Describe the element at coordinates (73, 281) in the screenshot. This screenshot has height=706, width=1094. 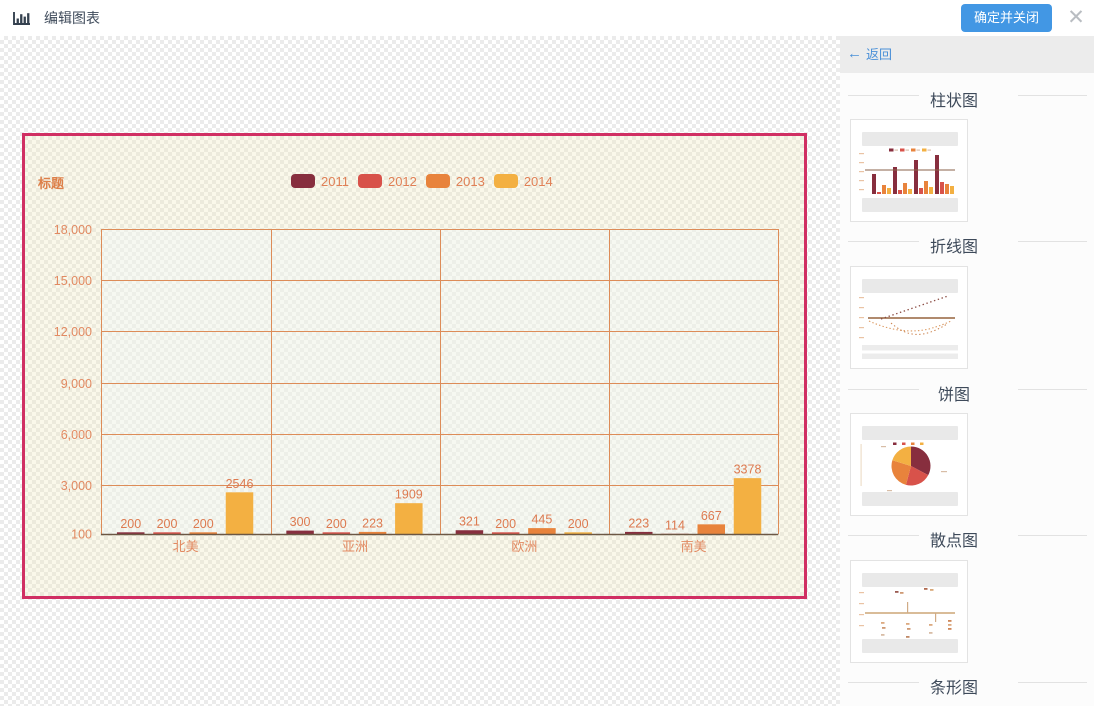
I see `svg-text: 15,000` at that location.